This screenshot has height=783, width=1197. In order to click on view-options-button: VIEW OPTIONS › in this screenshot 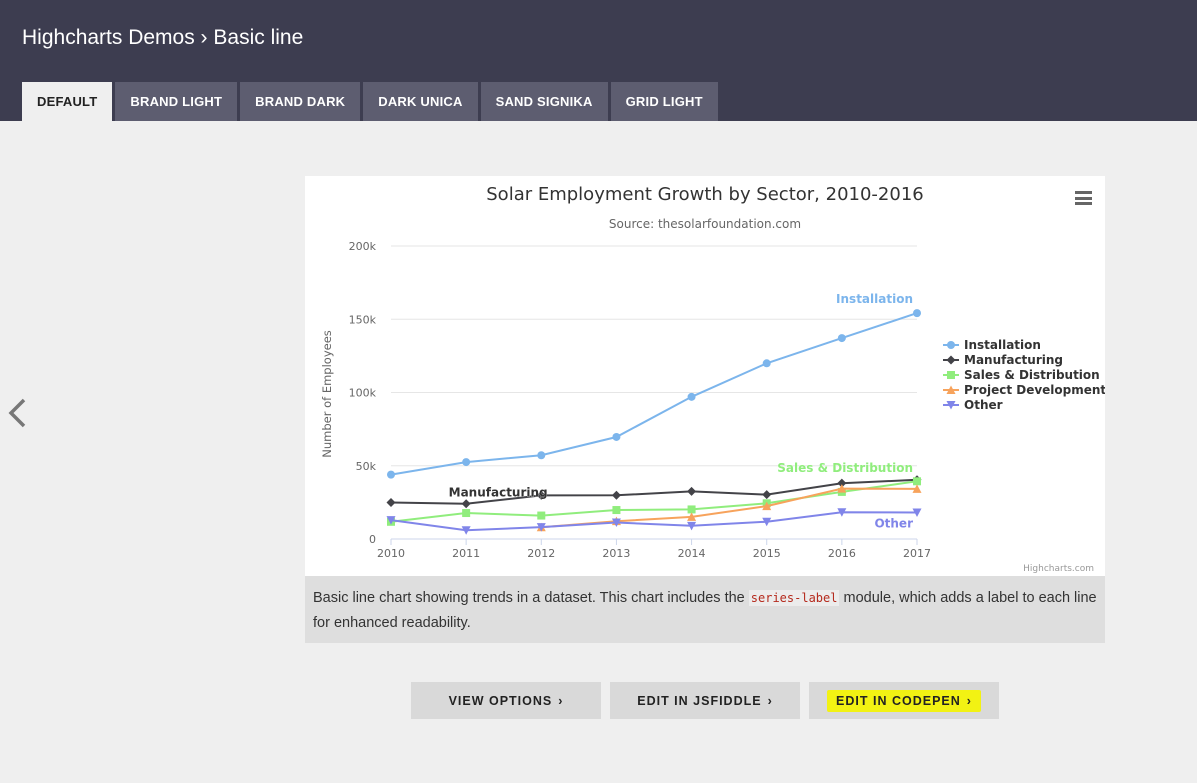, I will do `click(506, 700)`.